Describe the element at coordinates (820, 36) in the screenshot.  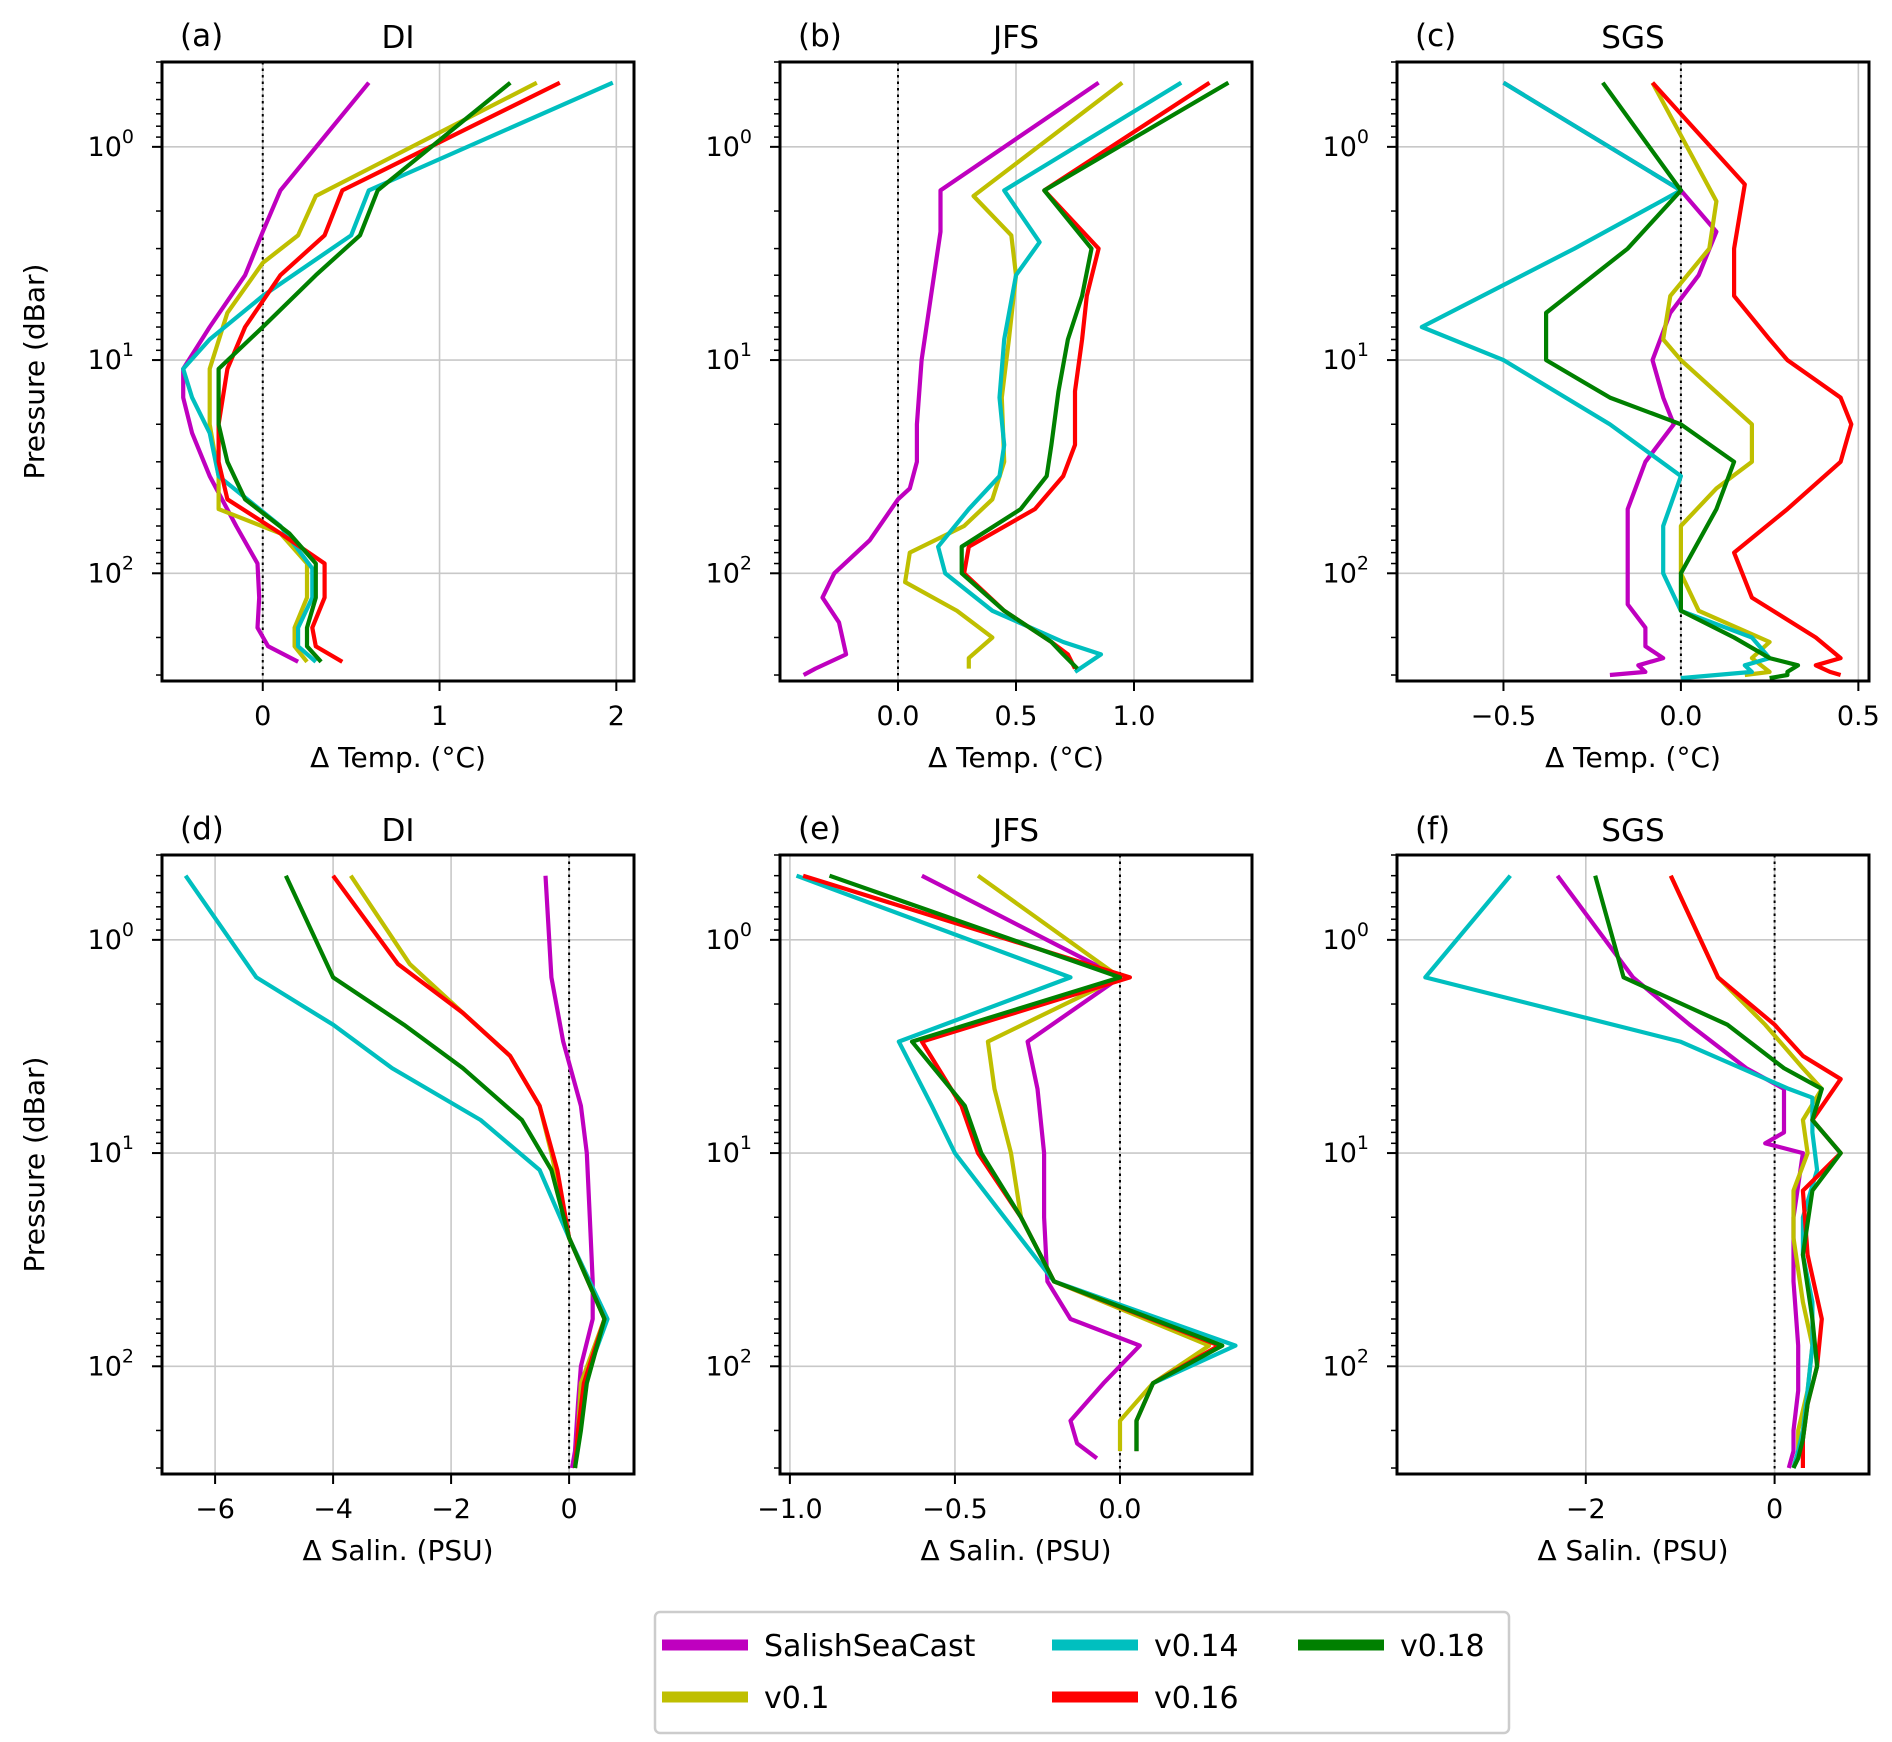
I see `panel-label: (b)` at that location.